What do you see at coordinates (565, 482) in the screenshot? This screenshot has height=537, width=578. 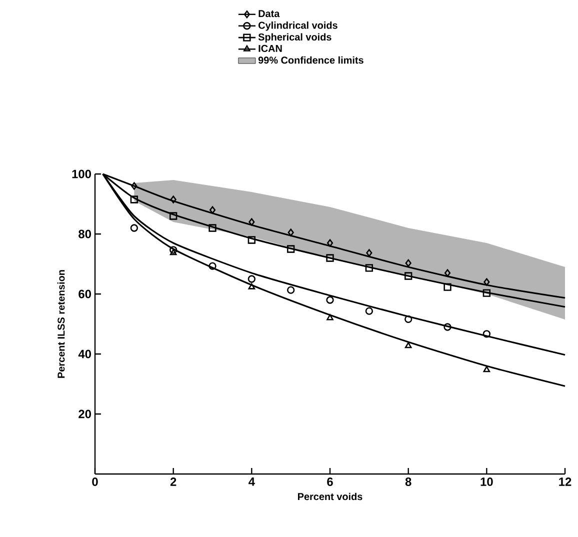 I see `x-tick-label: 12` at bounding box center [565, 482].